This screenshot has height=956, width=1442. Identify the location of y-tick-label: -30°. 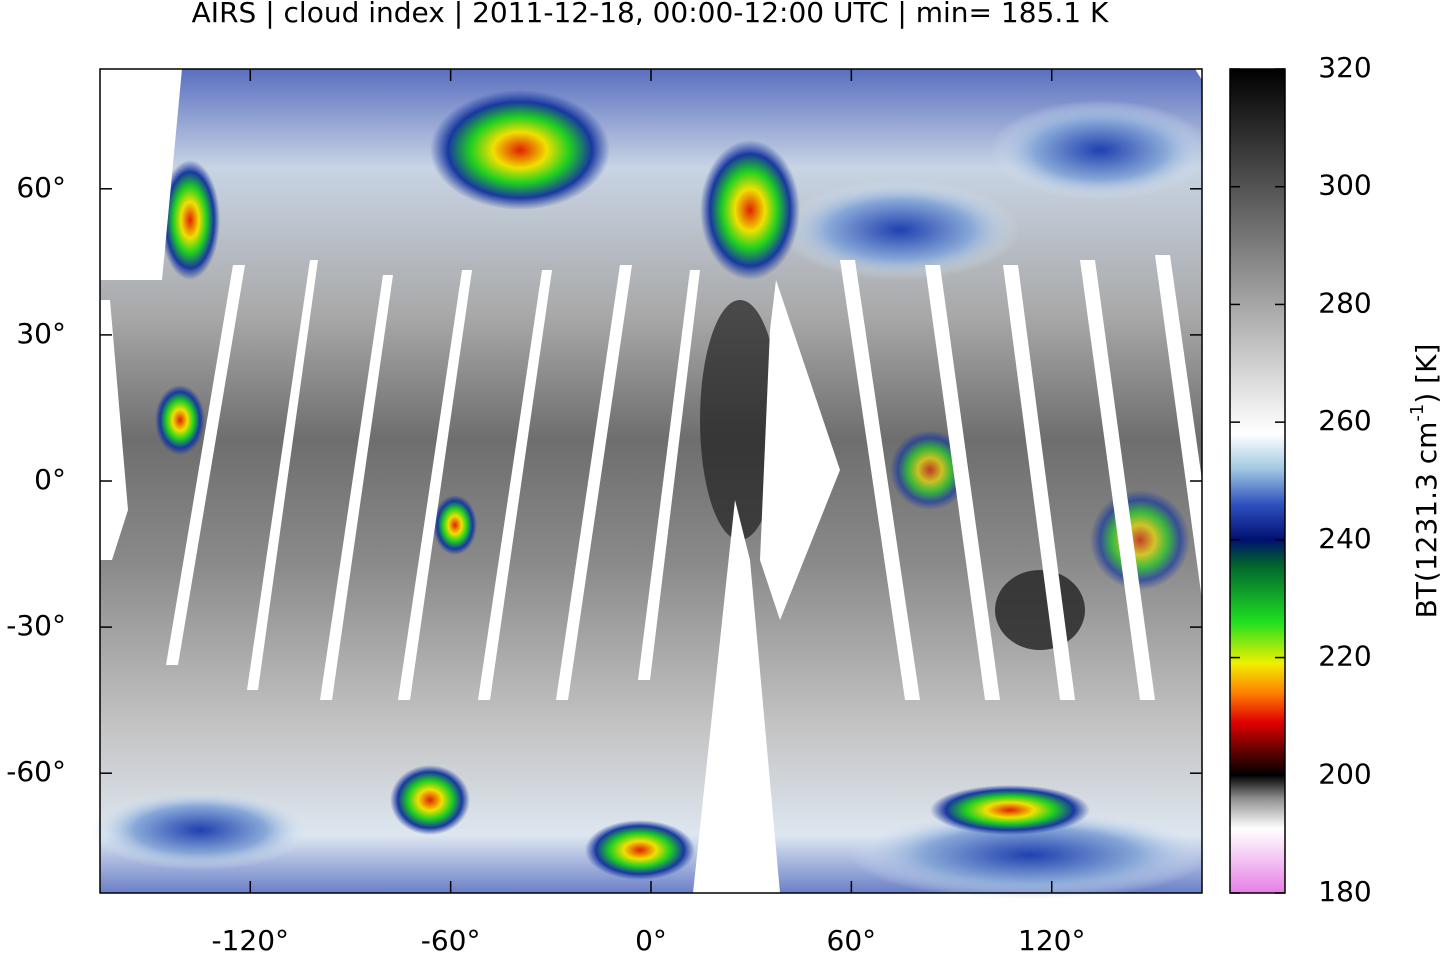
(36, 625).